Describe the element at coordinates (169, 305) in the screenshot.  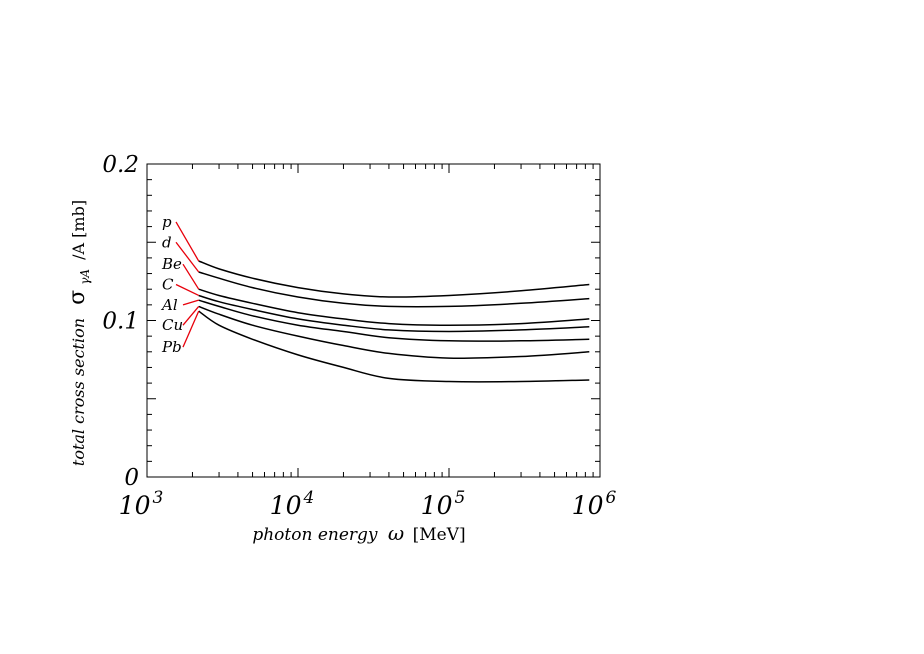
I see `series-label-al: Al` at that location.